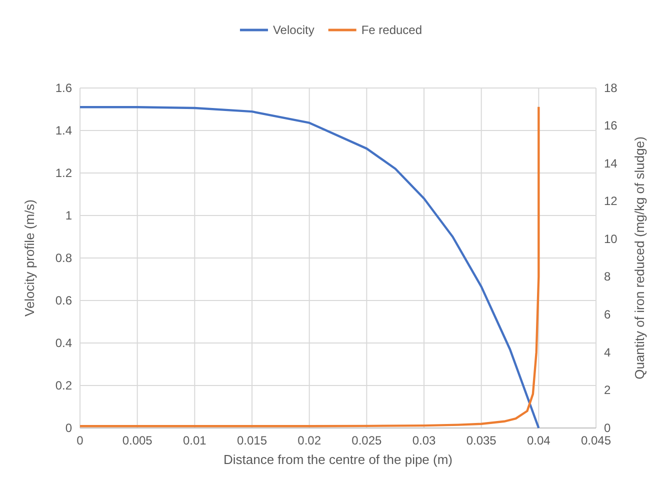 This screenshot has width=662, height=492. I want to click on y2-tick-label: 0, so click(607, 427).